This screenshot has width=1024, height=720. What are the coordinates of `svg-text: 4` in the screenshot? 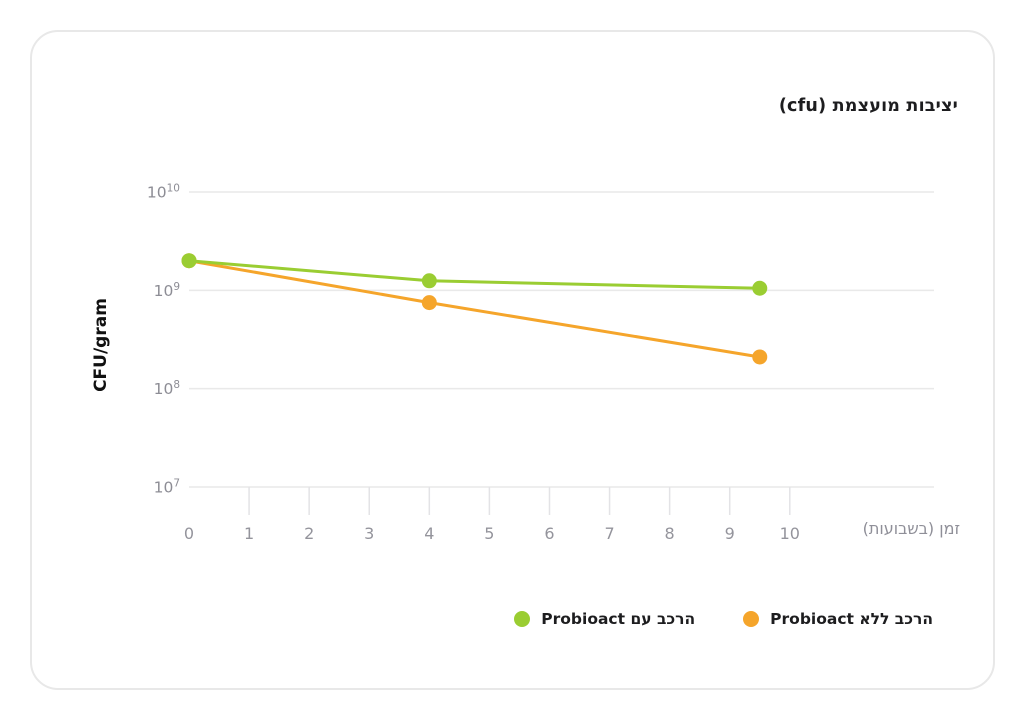 It's located at (429, 533).